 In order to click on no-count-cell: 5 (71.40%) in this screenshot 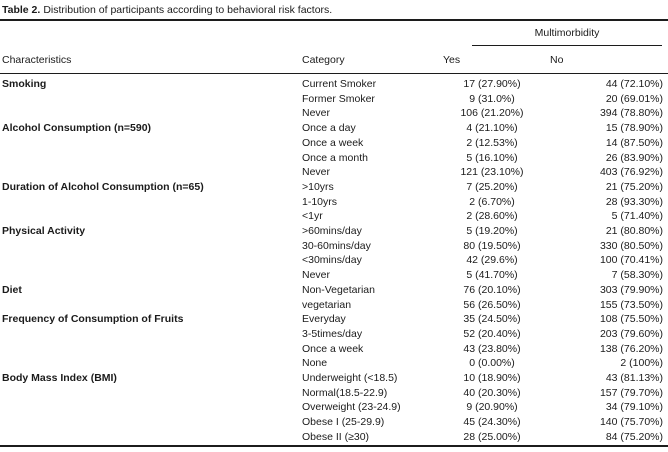, I will do `click(637, 216)`.